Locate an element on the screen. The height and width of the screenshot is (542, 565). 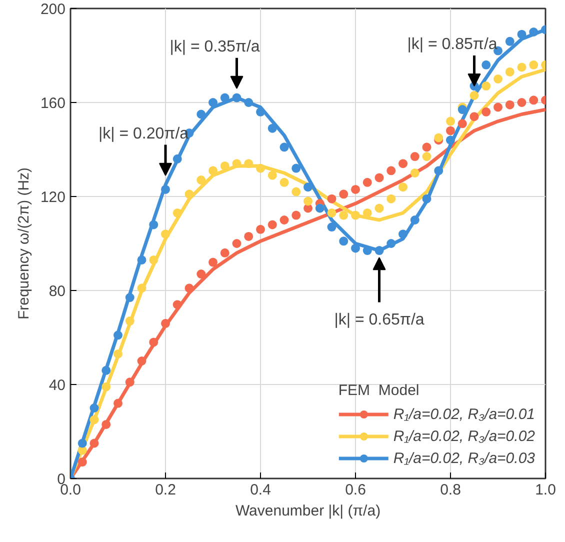
legend-title: FEM Model is located at coordinates (379, 390).